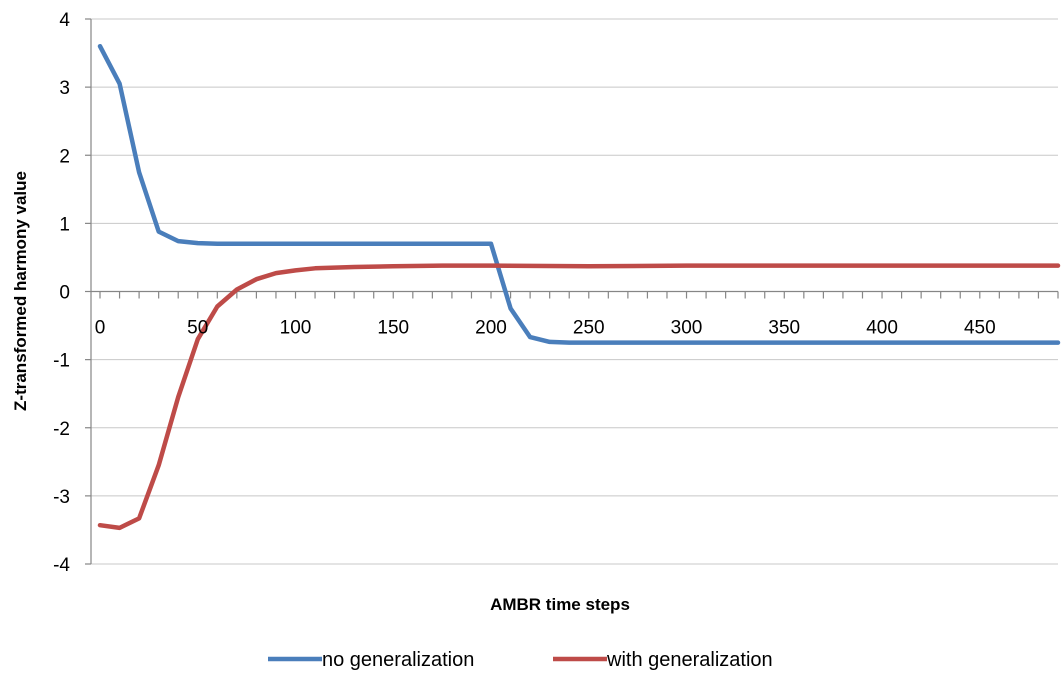  I want to click on legend-item-with-generalization: with generalization, so click(663, 660).